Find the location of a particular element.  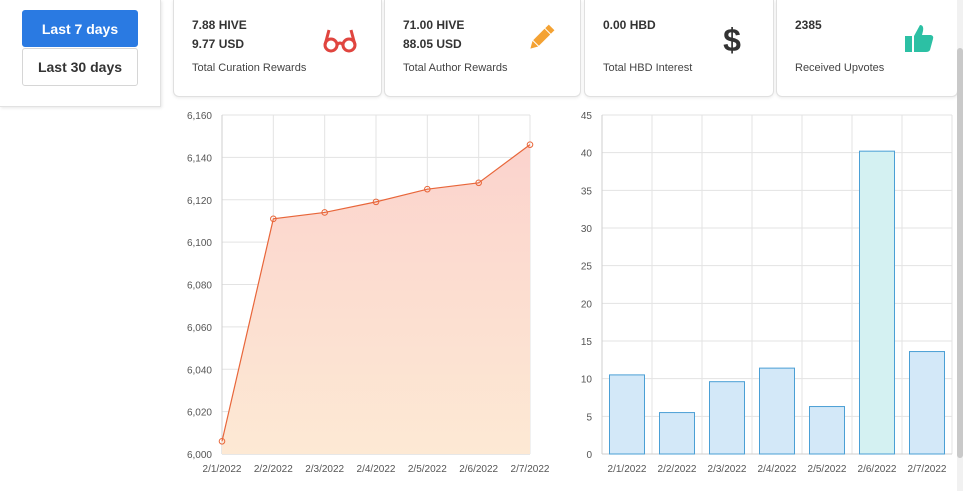

area-x-tick: 2/4/2022 is located at coordinates (376, 469).